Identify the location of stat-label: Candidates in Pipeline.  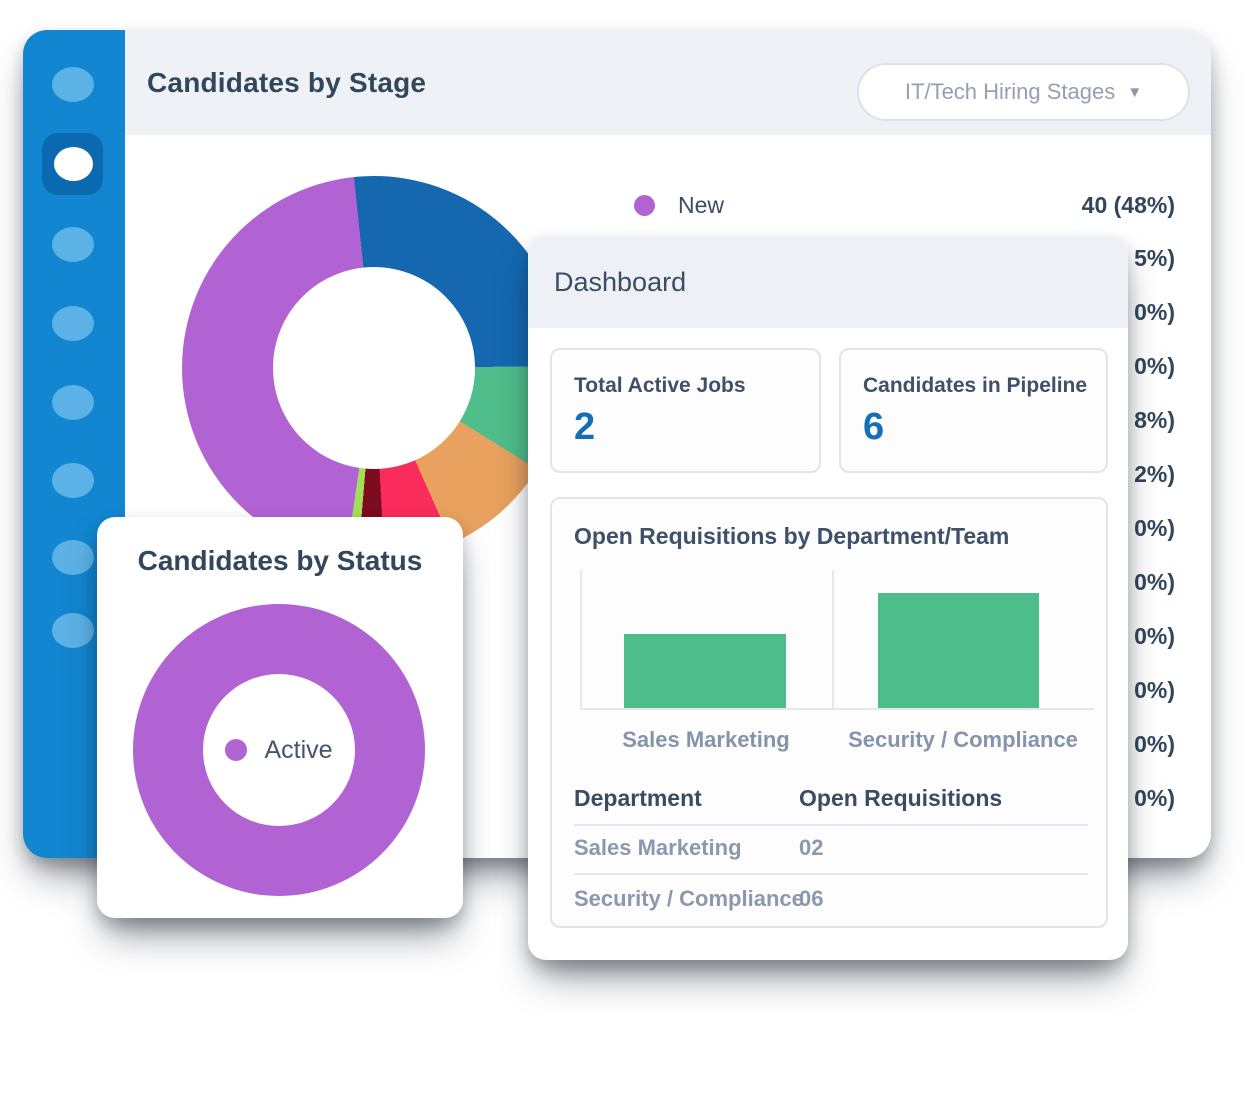
(975, 385).